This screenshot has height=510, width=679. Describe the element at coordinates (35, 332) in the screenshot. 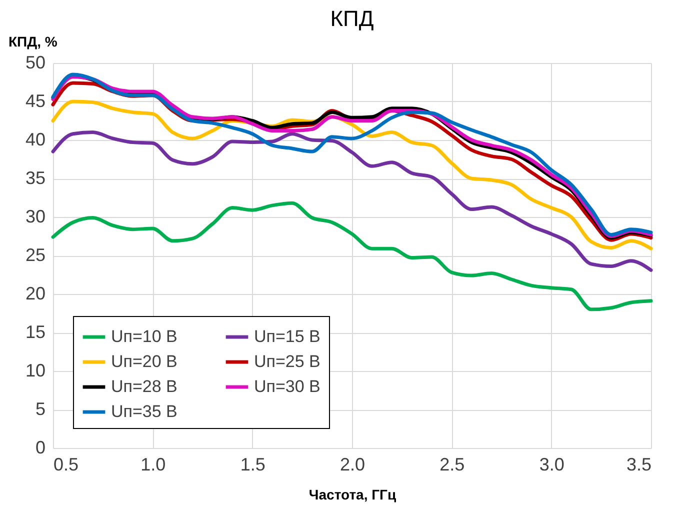

I see `y-tick-label: 15` at that location.